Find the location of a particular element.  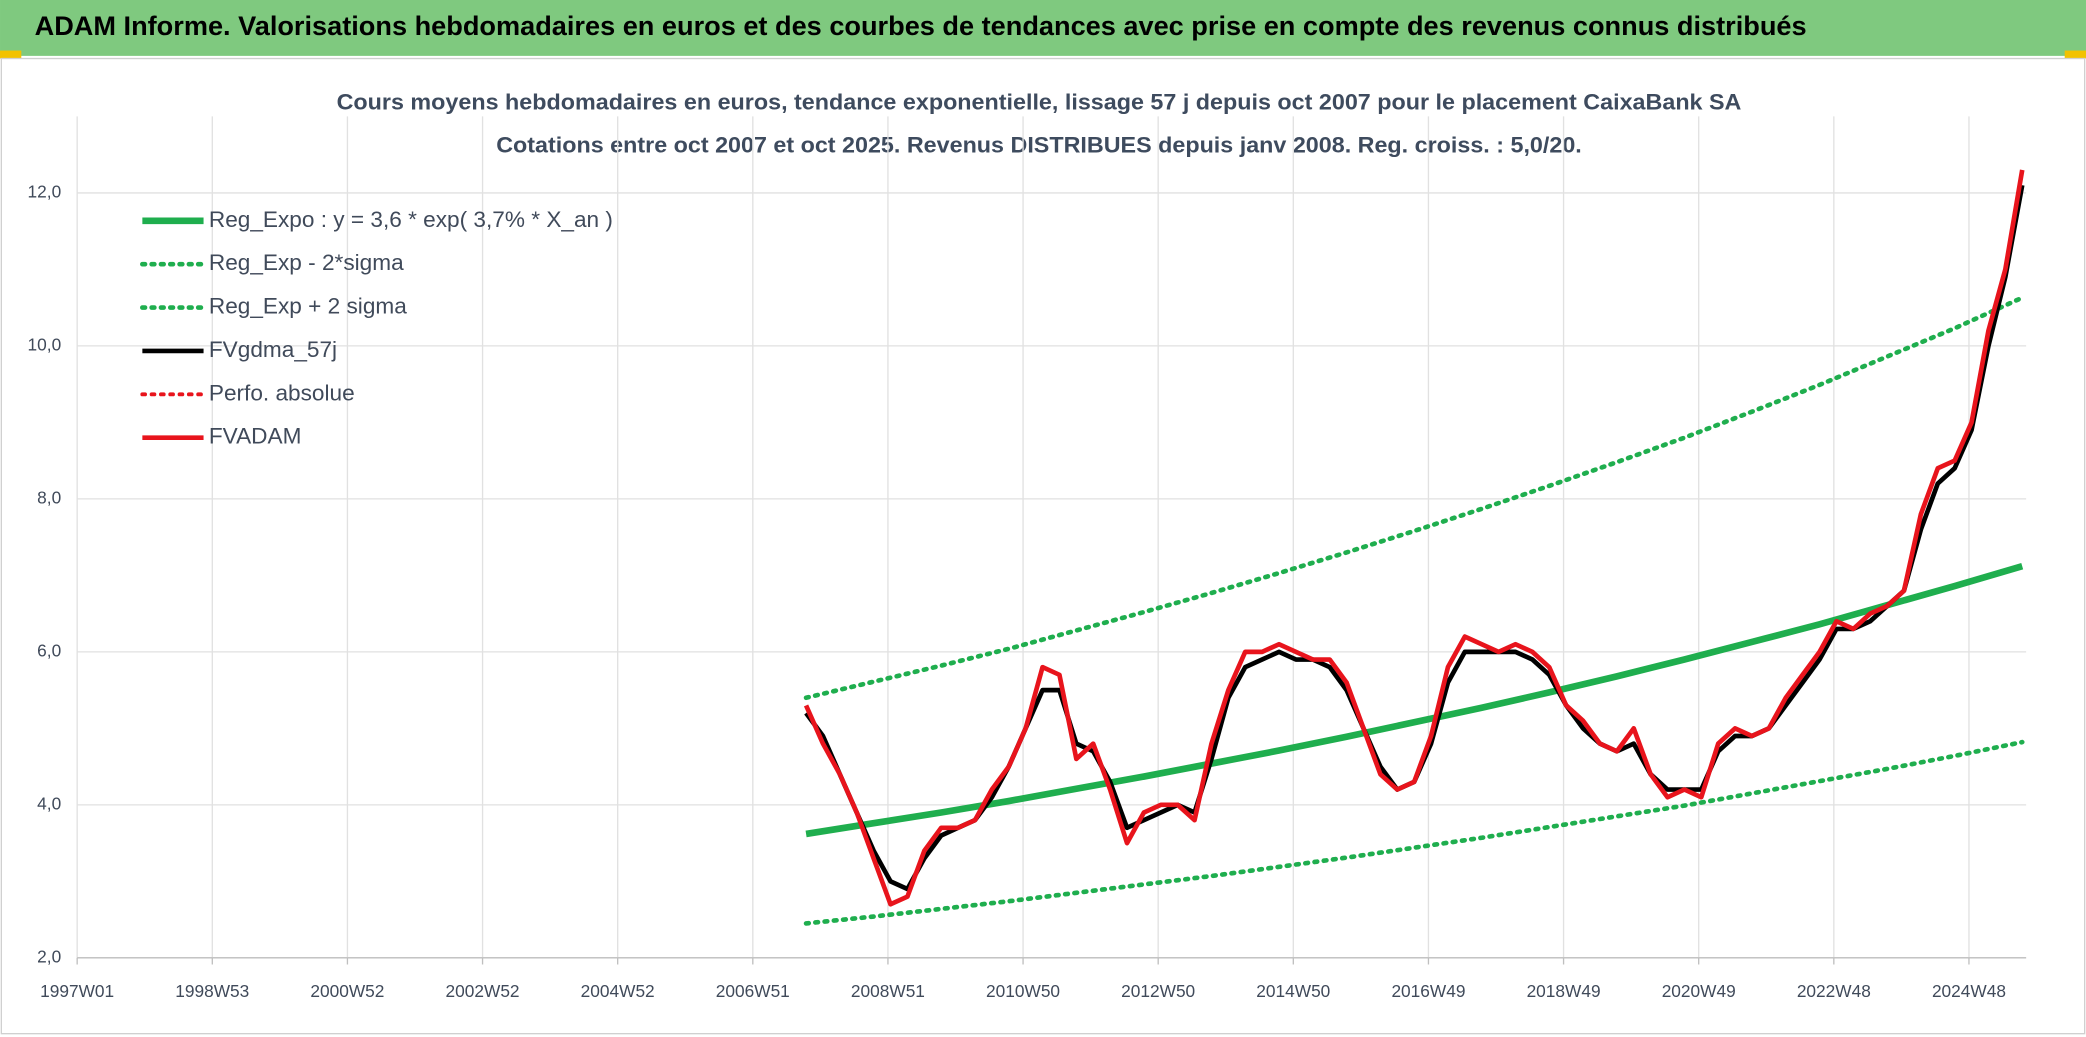

x-tick-label: 1997W01 is located at coordinates (77, 991).